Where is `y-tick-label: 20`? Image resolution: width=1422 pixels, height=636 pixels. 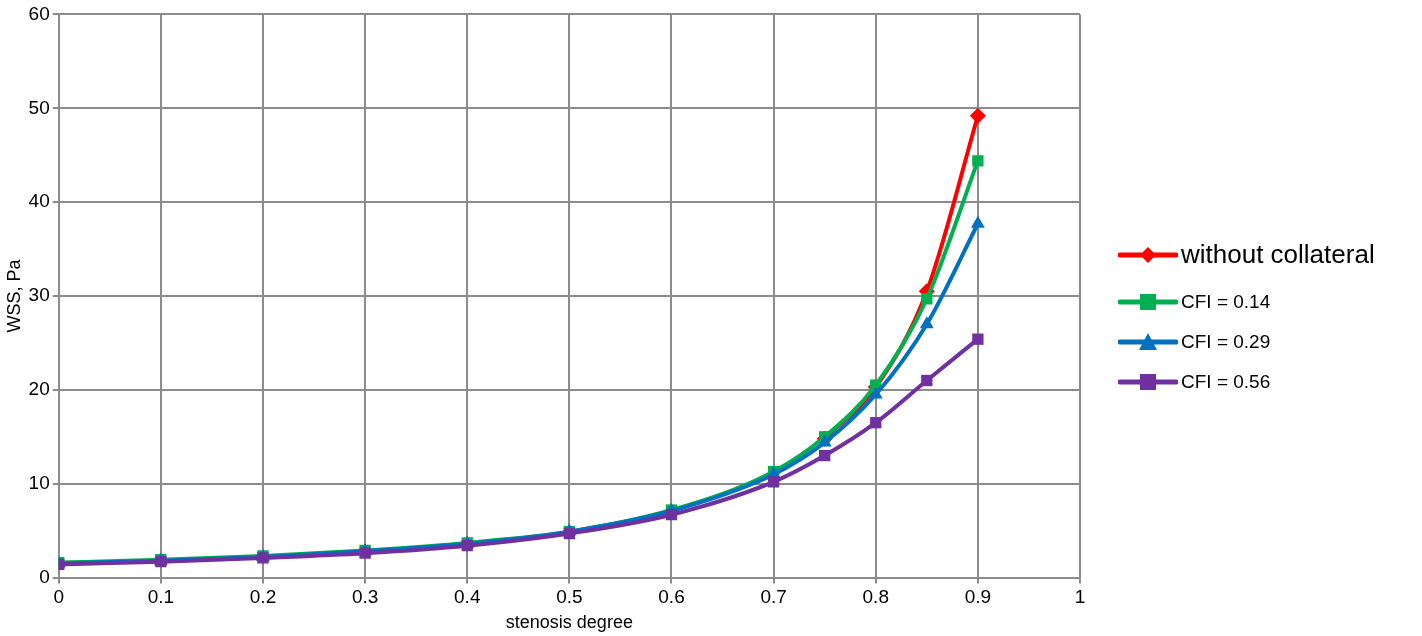 y-tick-label: 20 is located at coordinates (39, 389).